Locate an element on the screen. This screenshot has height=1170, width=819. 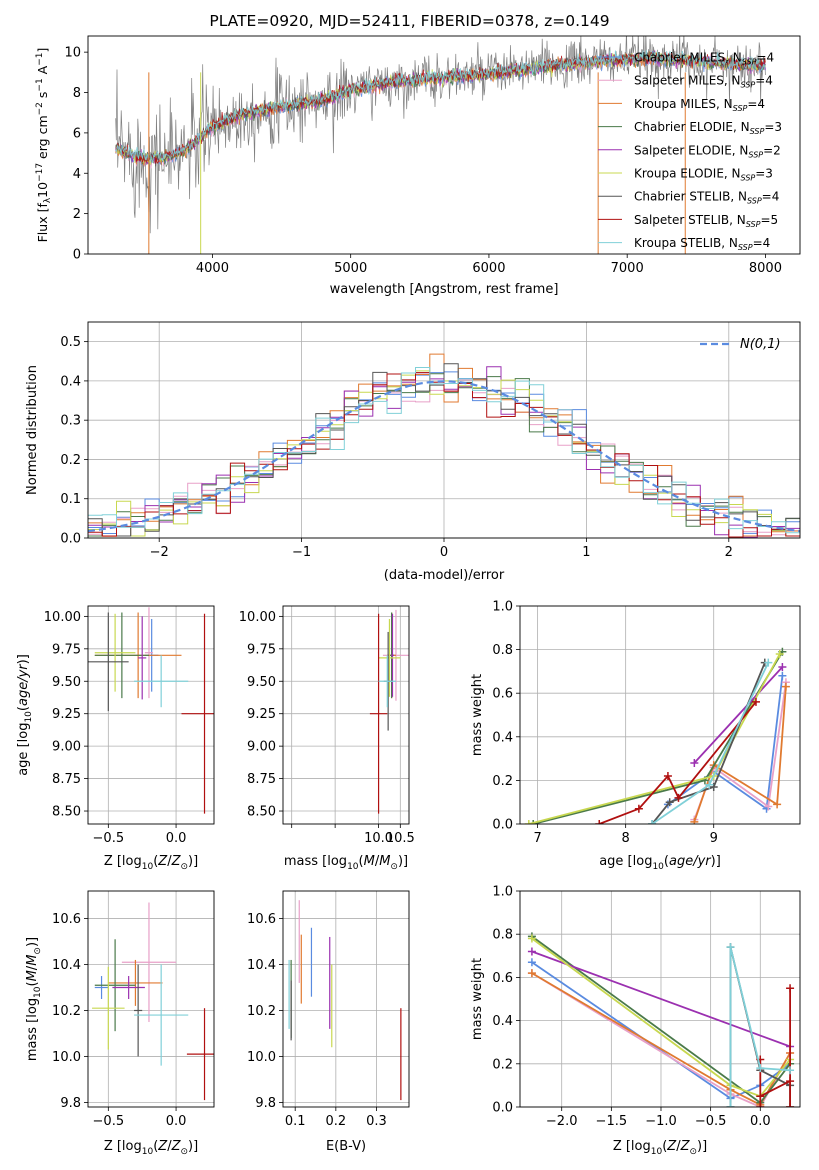
y-tick-label: 0.3 is located at coordinates (70, 421).